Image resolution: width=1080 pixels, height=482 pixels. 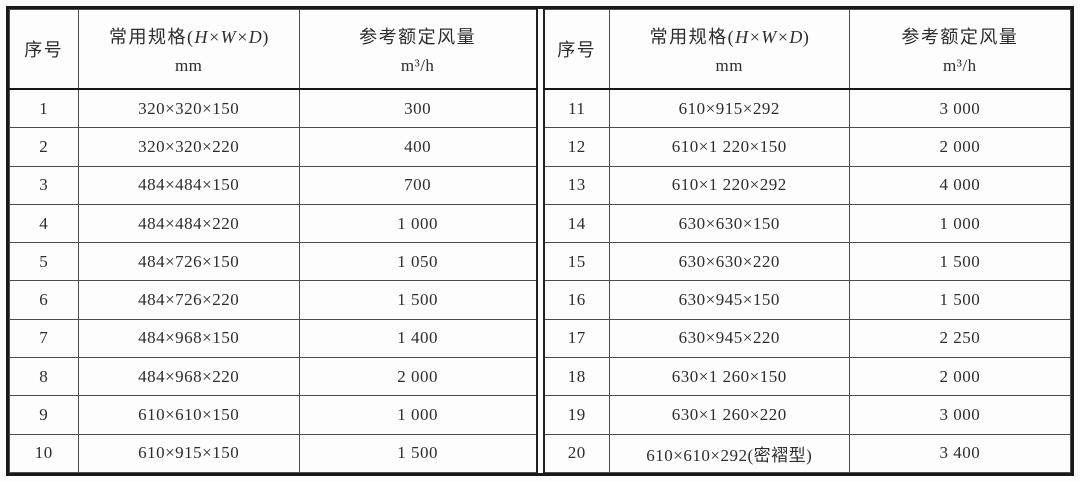 I want to click on serial-cell: 5, so click(x=44, y=262).